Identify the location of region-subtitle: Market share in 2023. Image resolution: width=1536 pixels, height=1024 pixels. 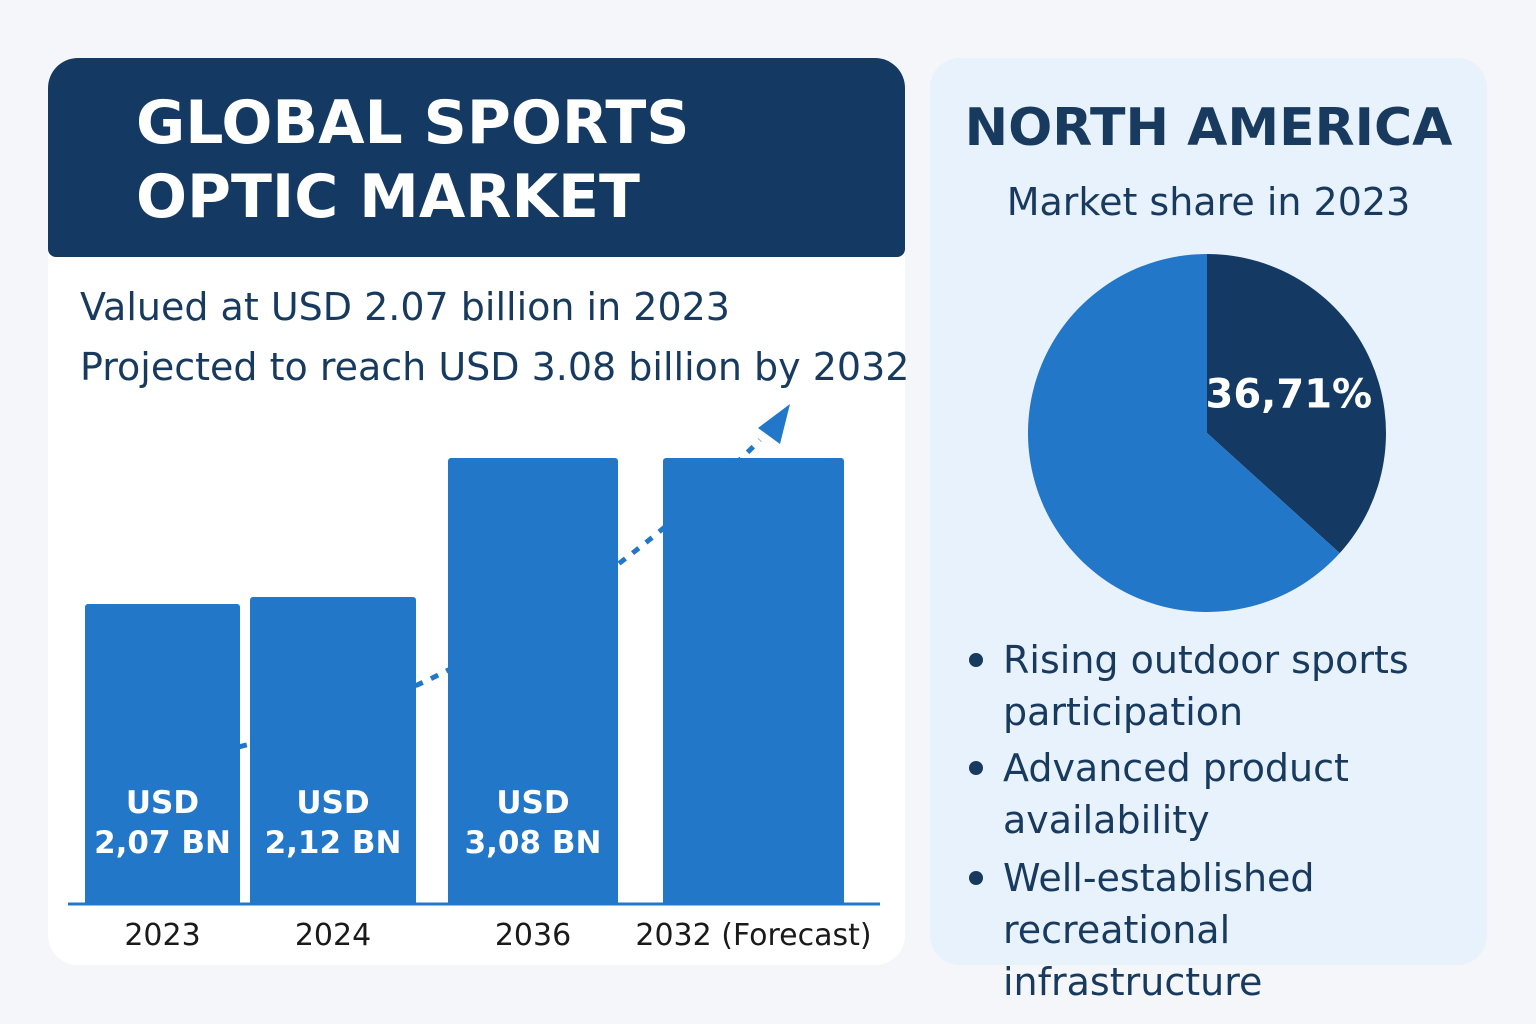
(1208, 202).